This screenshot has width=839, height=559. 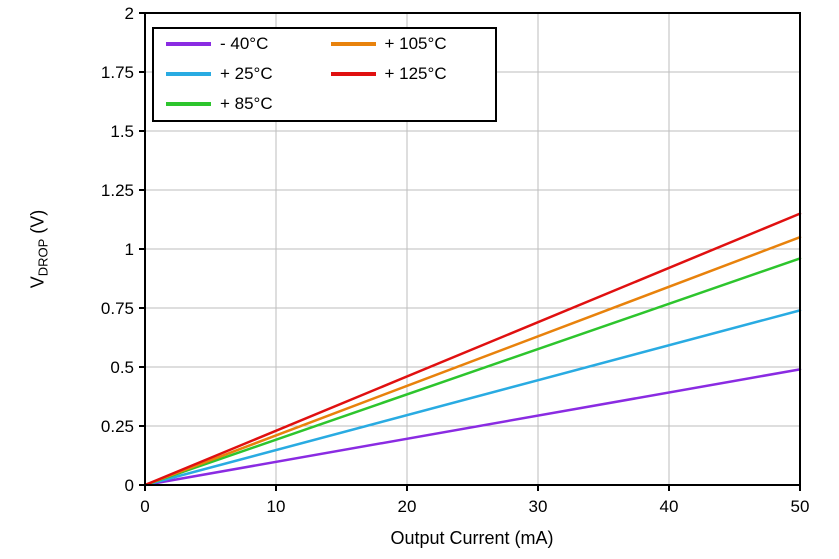 What do you see at coordinates (669, 506) in the screenshot?
I see `x-tick-label: 40` at bounding box center [669, 506].